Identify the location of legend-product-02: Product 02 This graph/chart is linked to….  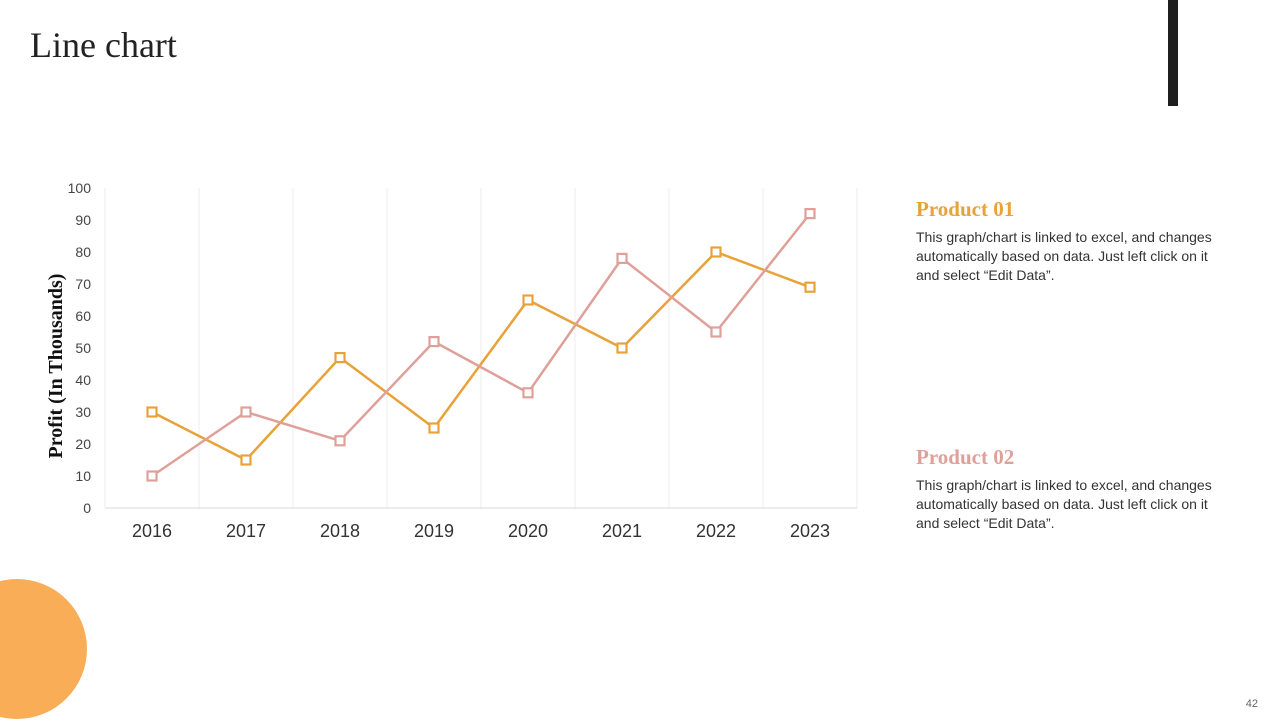
(1076, 489).